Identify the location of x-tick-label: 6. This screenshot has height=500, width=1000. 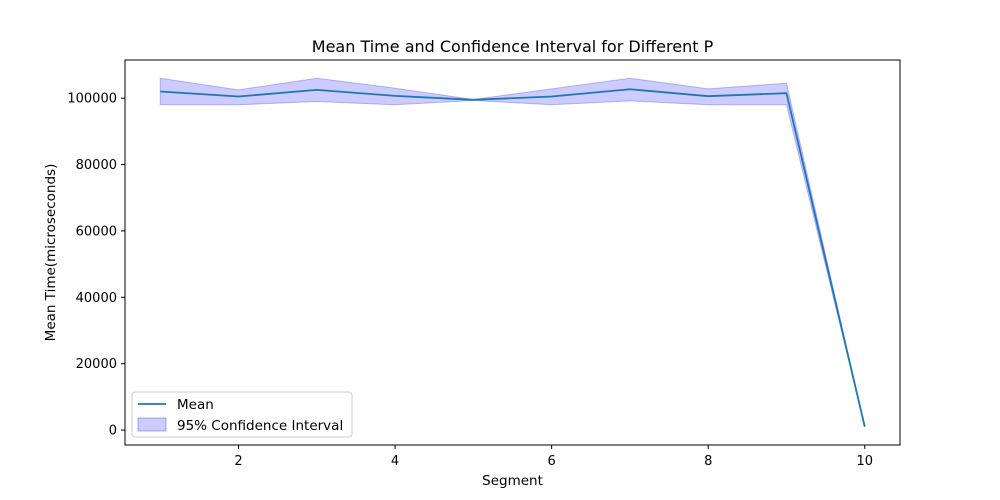
(552, 461).